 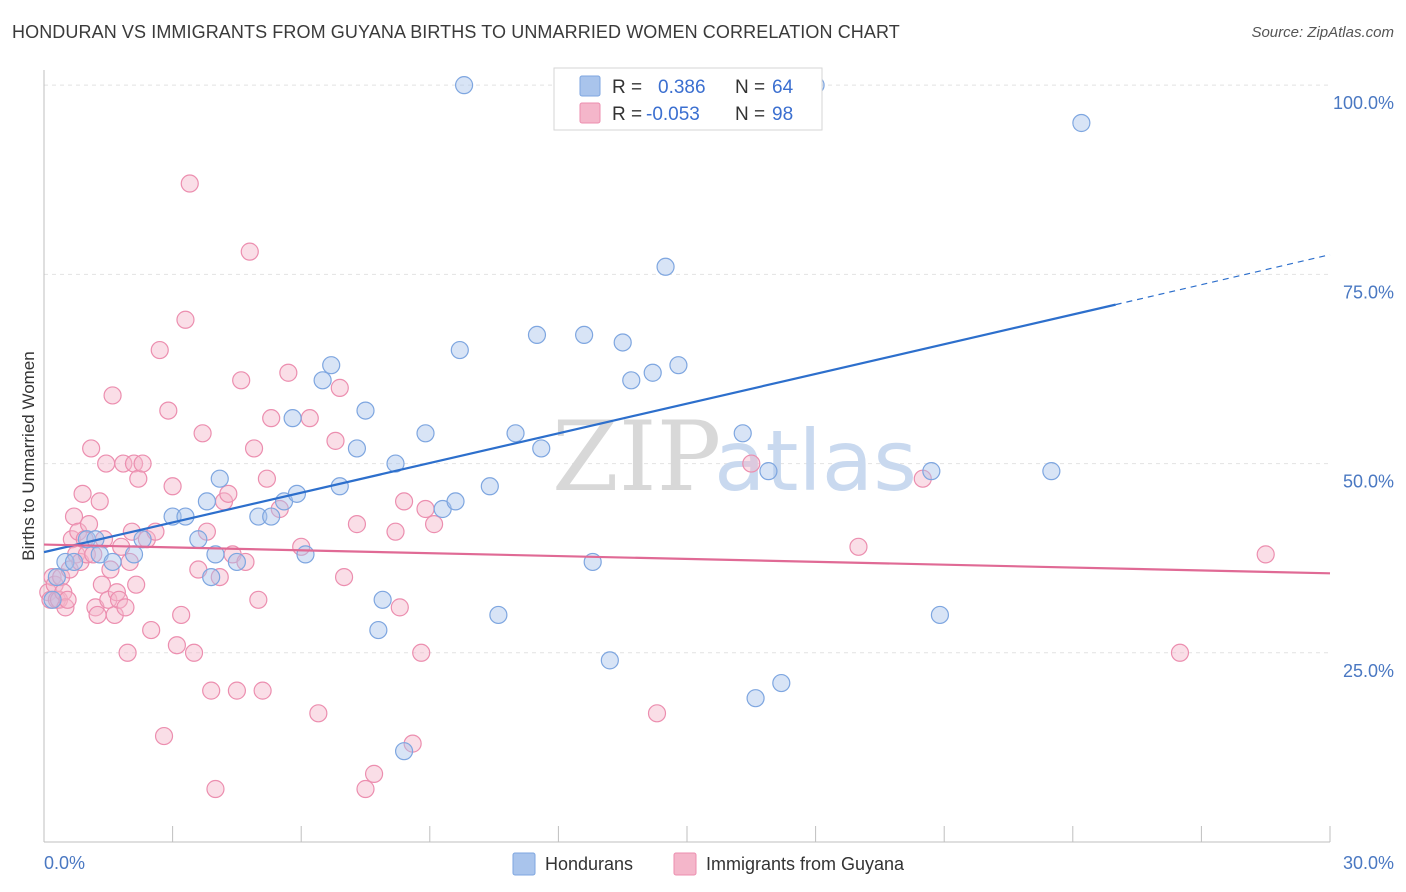 What do you see at coordinates (673, 114) in the screenshot?
I see `legend-r-value-guyana: -0.053` at bounding box center [673, 114].